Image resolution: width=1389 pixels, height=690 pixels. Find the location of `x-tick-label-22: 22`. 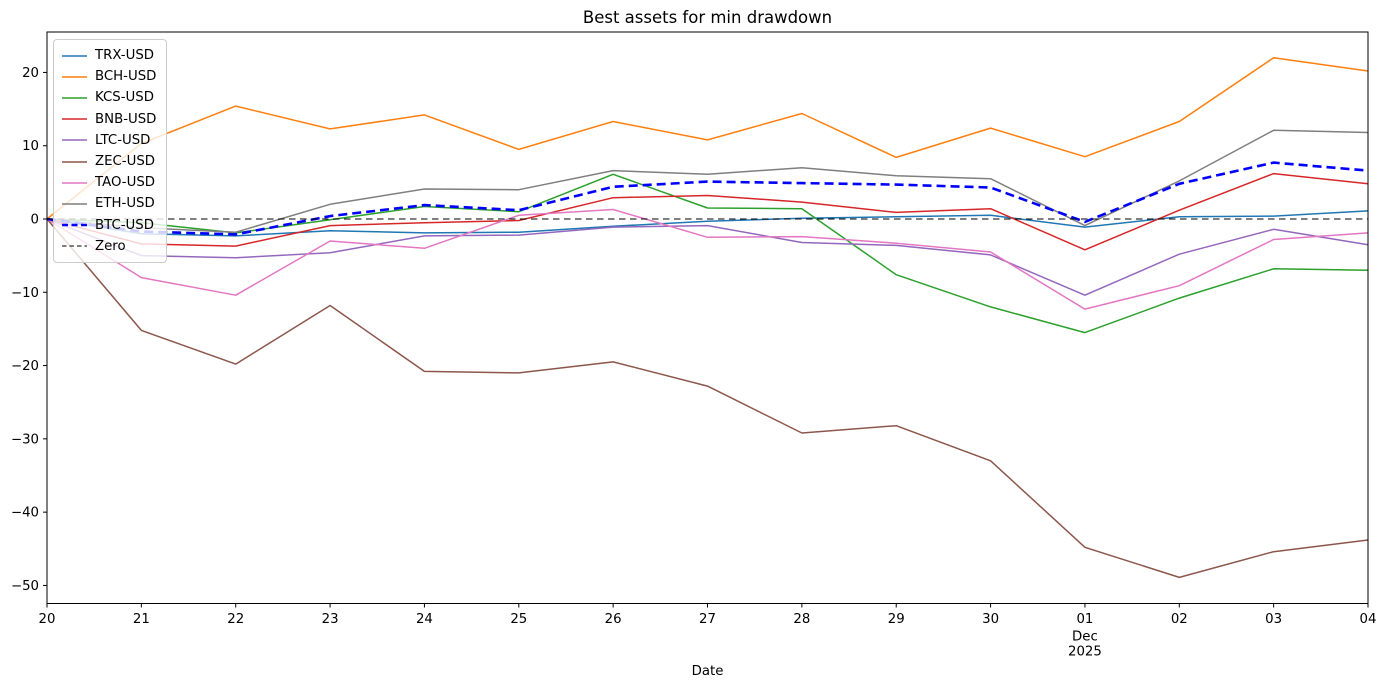

x-tick-label-22: 22 is located at coordinates (235, 619).